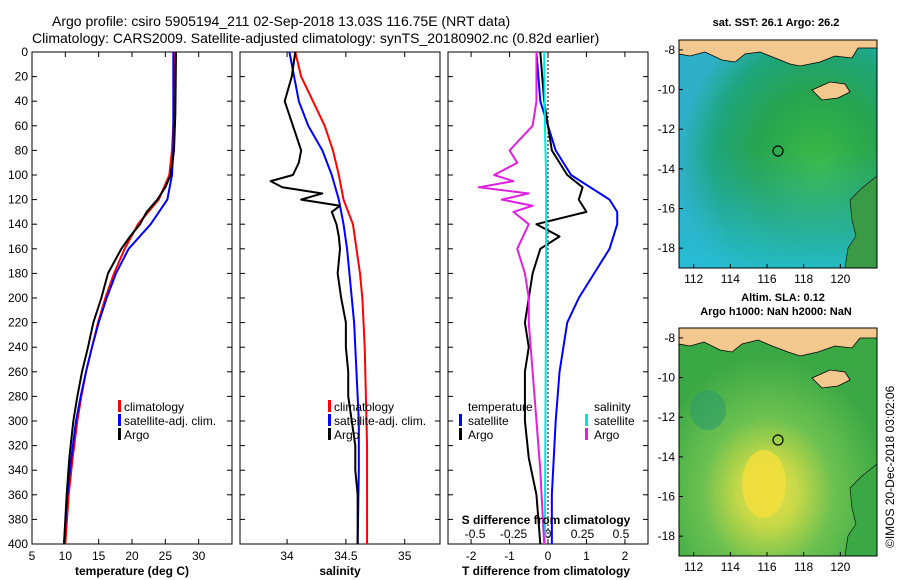  What do you see at coordinates (500, 407) in the screenshot?
I see `legend-title-temperature: temperature` at bounding box center [500, 407].